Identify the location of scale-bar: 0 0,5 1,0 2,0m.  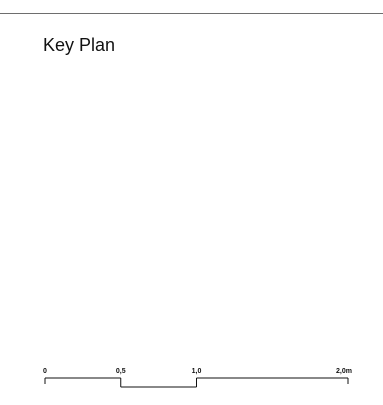
(191, 380).